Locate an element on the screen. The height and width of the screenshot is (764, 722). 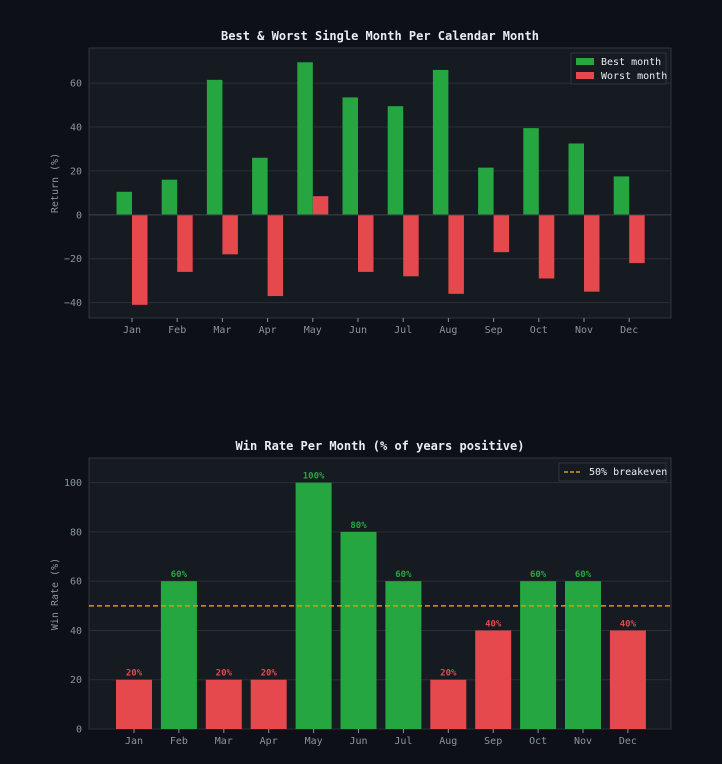
best-bar-dec is located at coordinates (621, 195).